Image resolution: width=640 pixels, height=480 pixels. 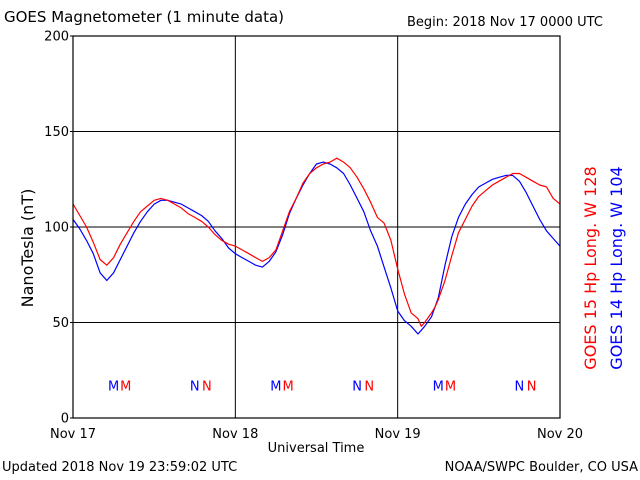 What do you see at coordinates (398, 434) in the screenshot?
I see `x-tick-label: Nov 19` at bounding box center [398, 434].